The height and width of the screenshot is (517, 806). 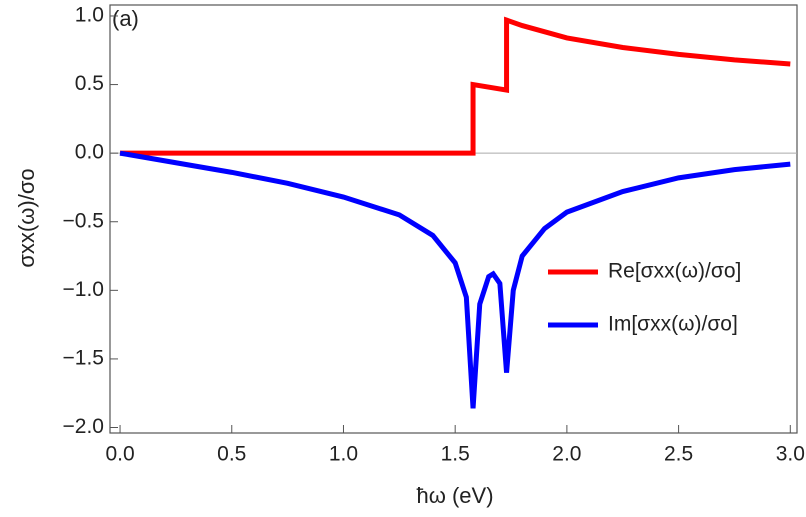 I want to click on y-tick-label: 0.0, so click(x=89, y=152).